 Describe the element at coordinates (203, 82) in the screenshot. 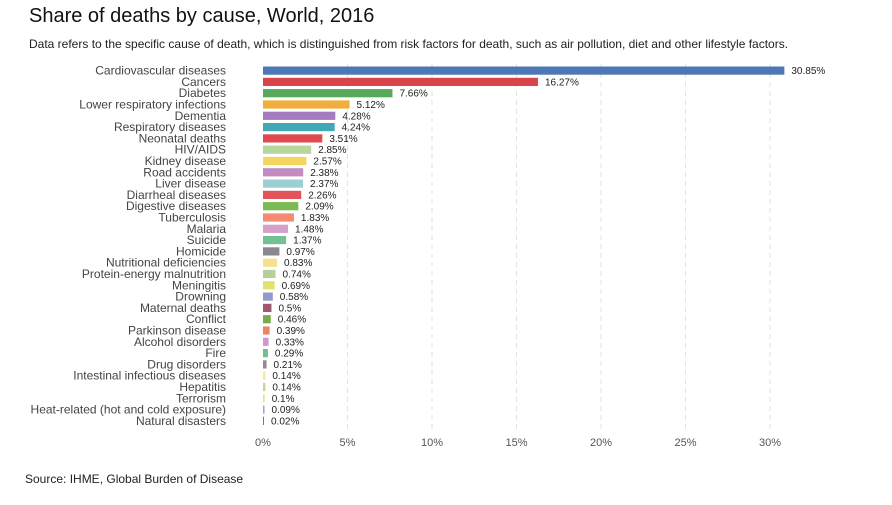

I see `category-label: Cancers` at that location.